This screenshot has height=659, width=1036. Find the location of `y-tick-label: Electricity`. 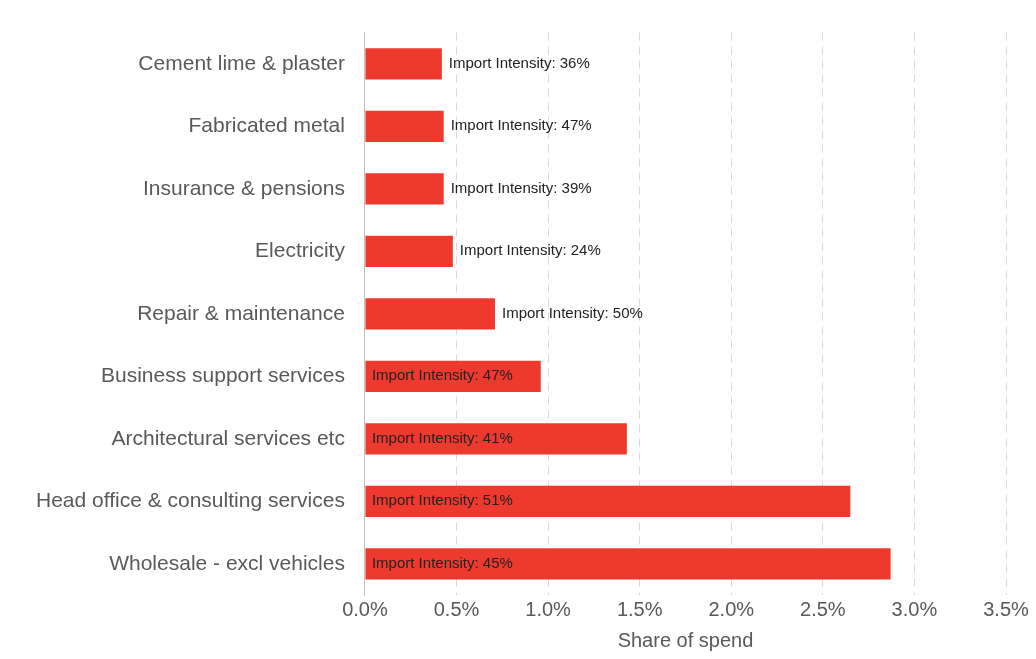

y-tick-label: Electricity is located at coordinates (300, 250).